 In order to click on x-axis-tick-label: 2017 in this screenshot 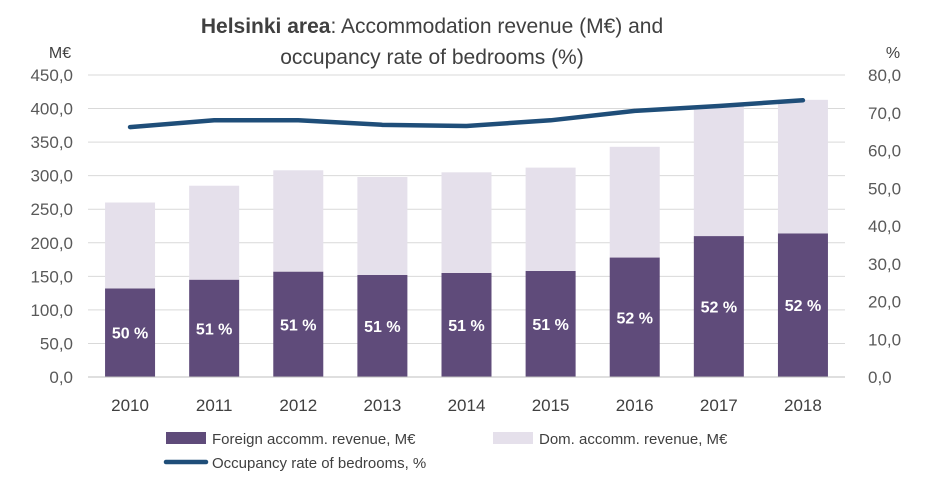, I will do `click(719, 405)`.